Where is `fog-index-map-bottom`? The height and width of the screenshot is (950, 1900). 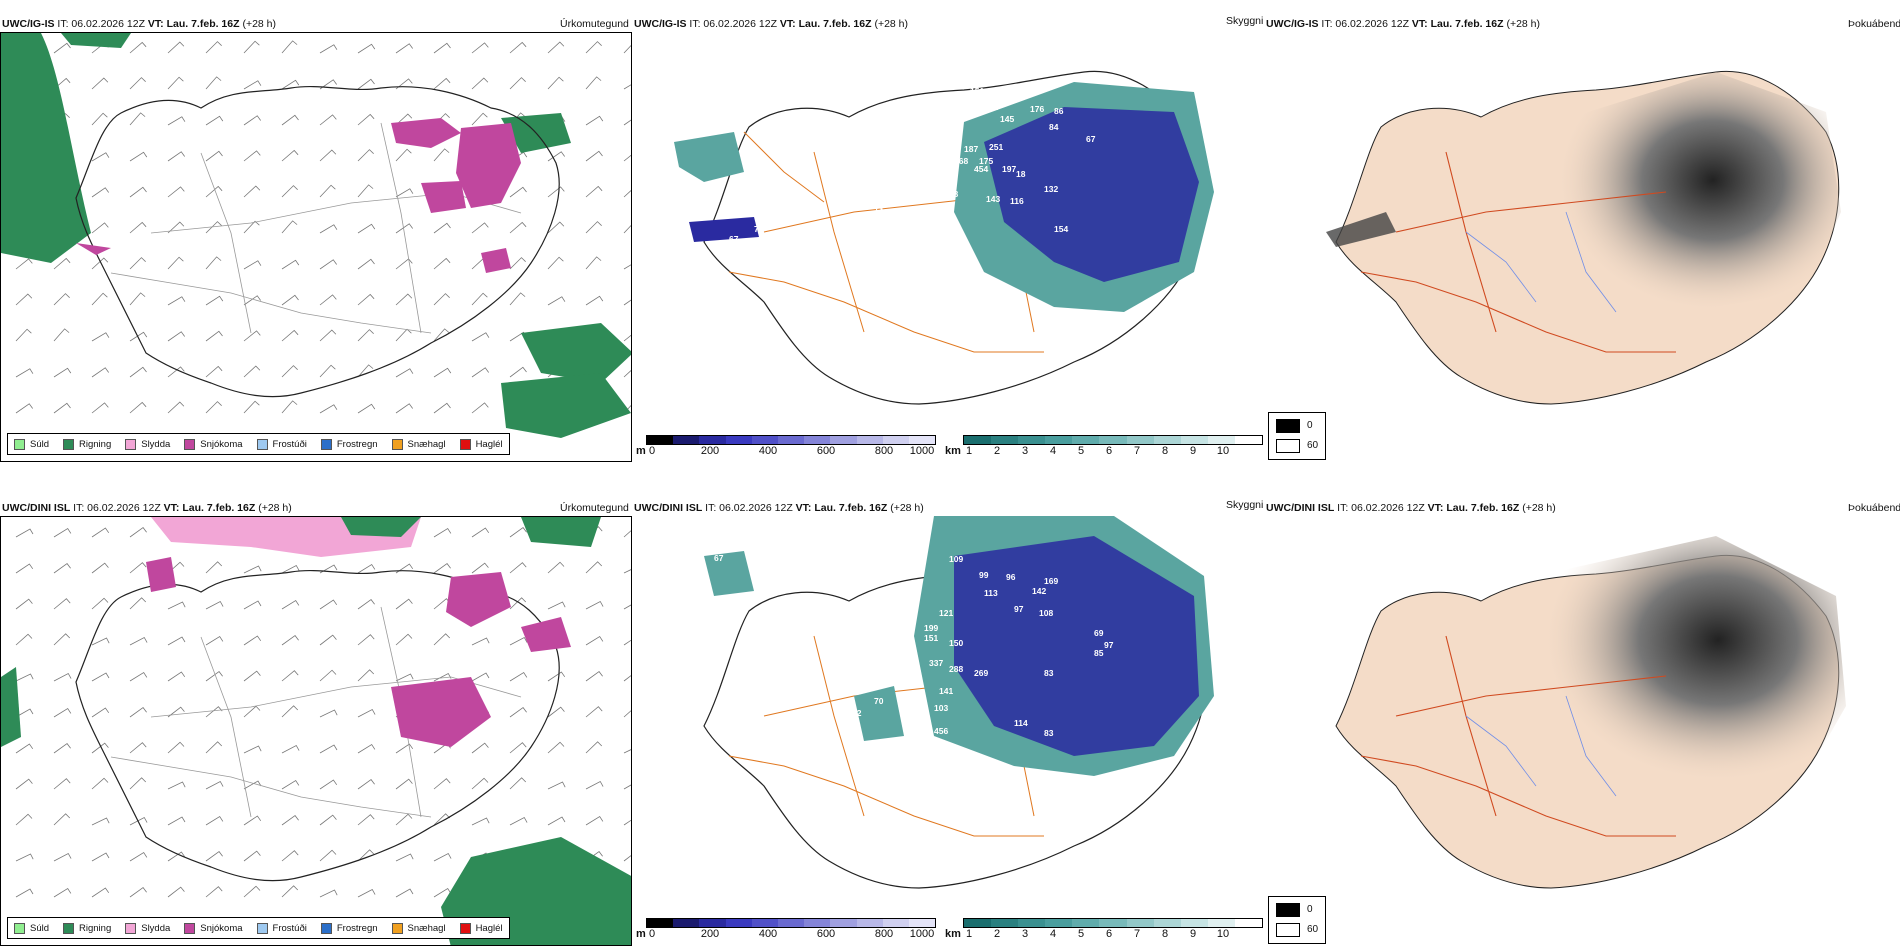
fog-index-map-bottom is located at coordinates (1583, 715).